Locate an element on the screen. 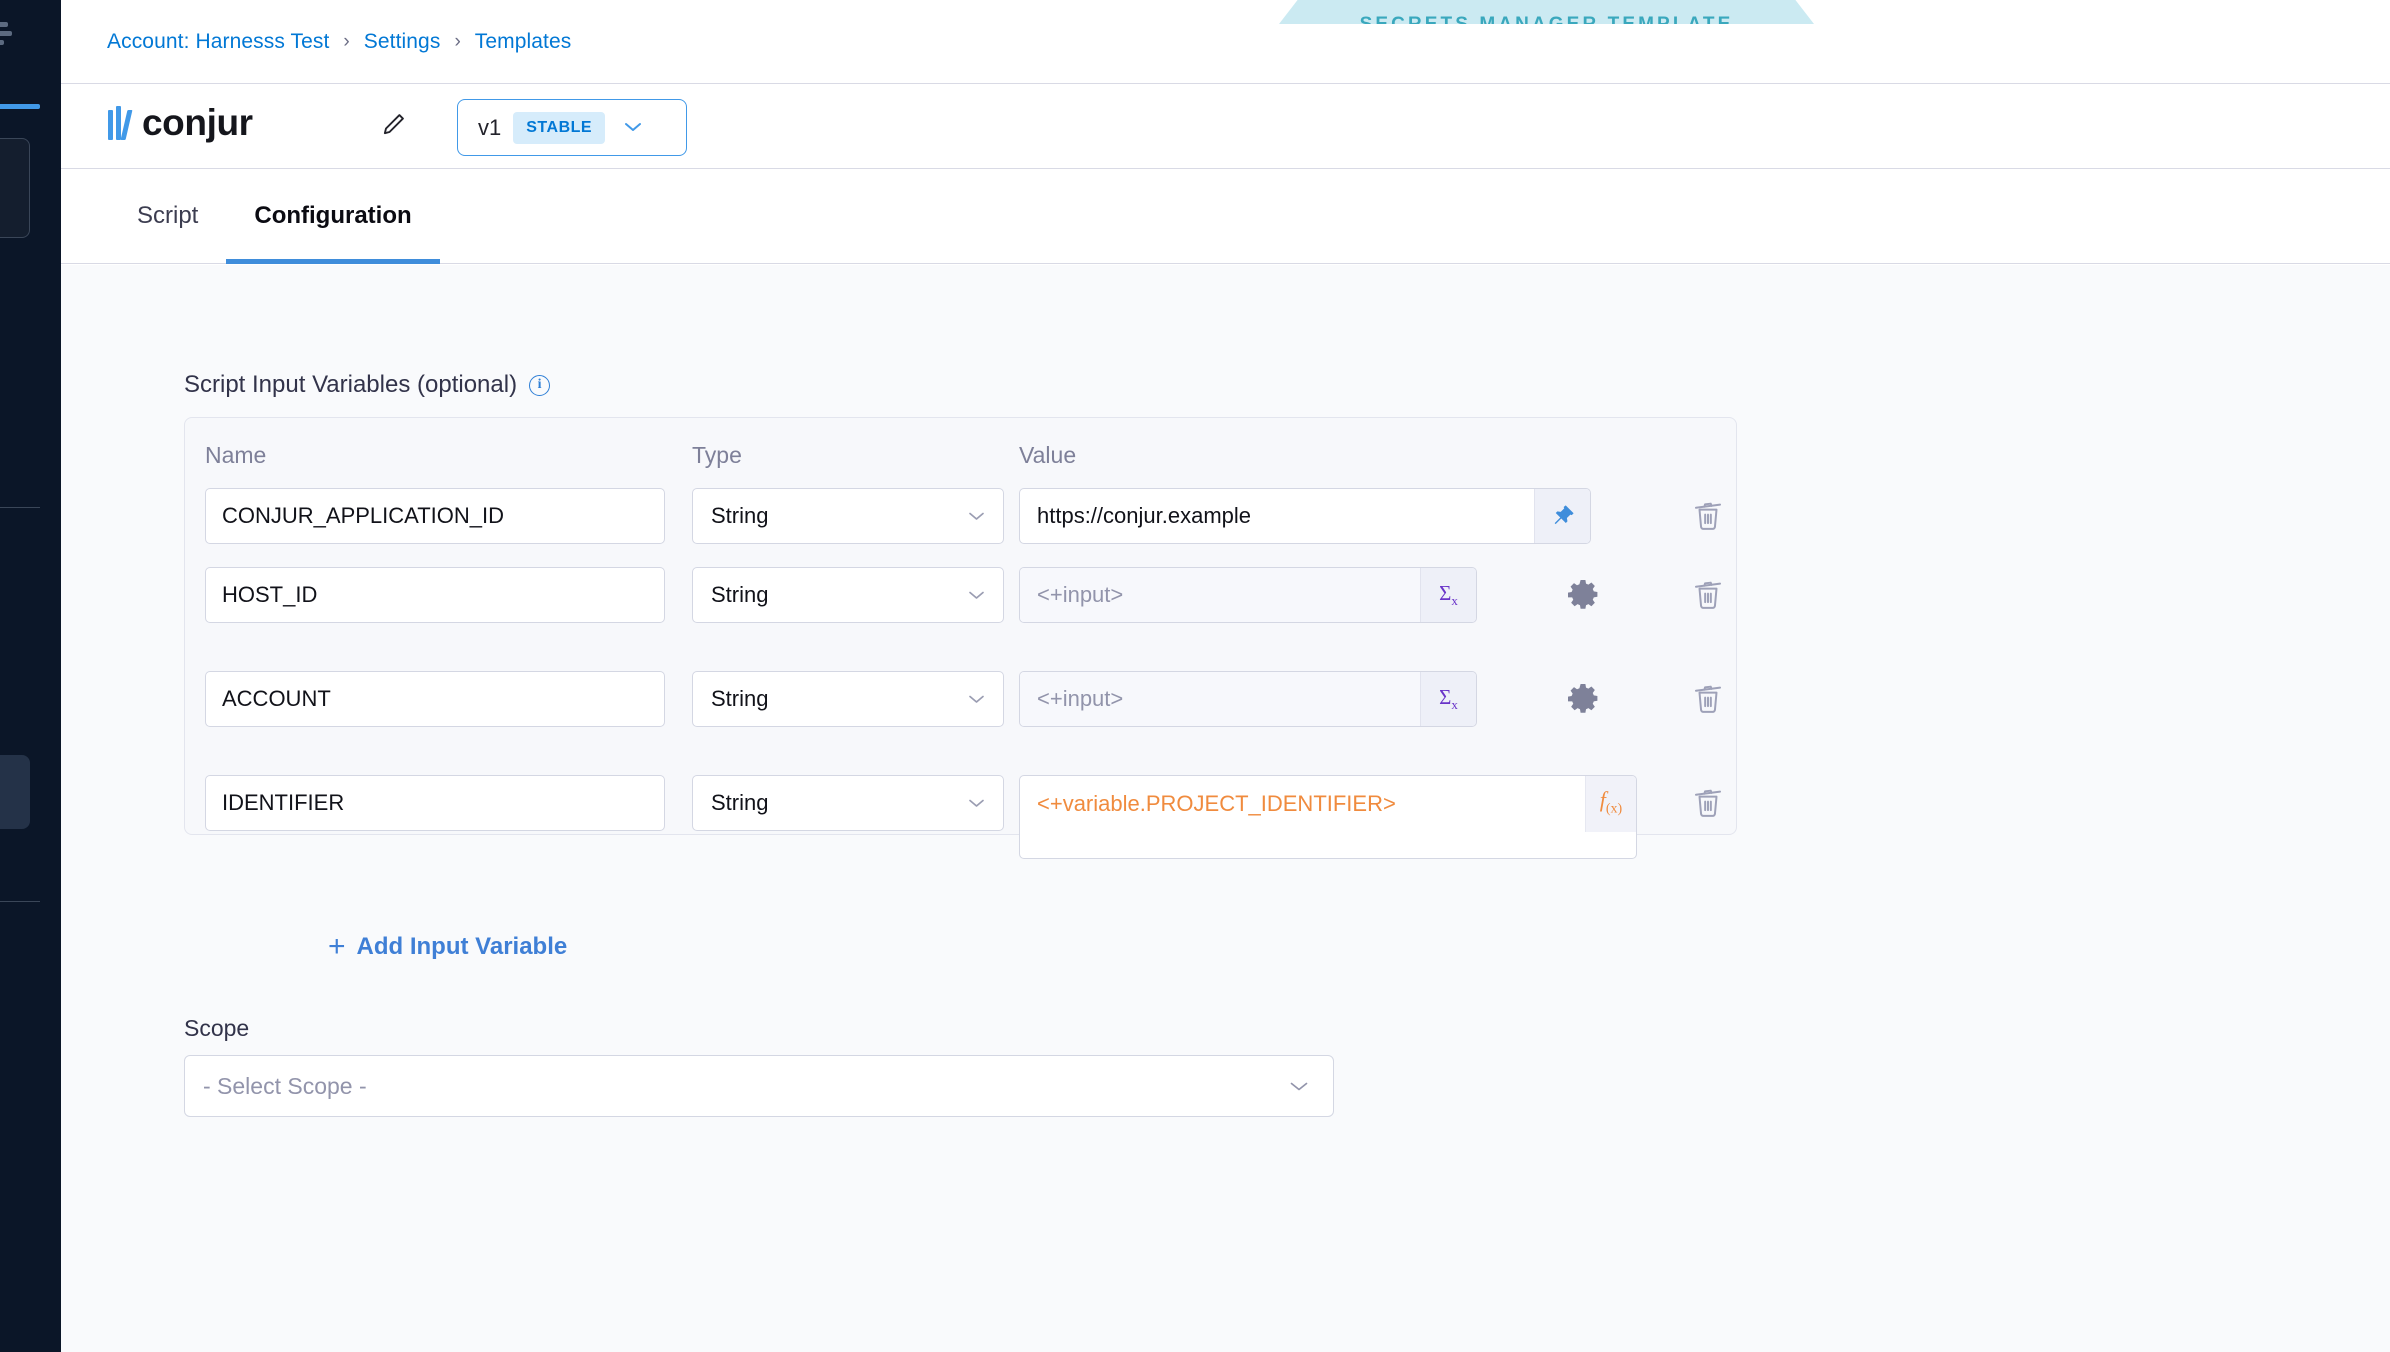 This screenshot has height=1352, width=2390. table-row: ACCOUNT String <+input> Σx is located at coordinates (965, 699).